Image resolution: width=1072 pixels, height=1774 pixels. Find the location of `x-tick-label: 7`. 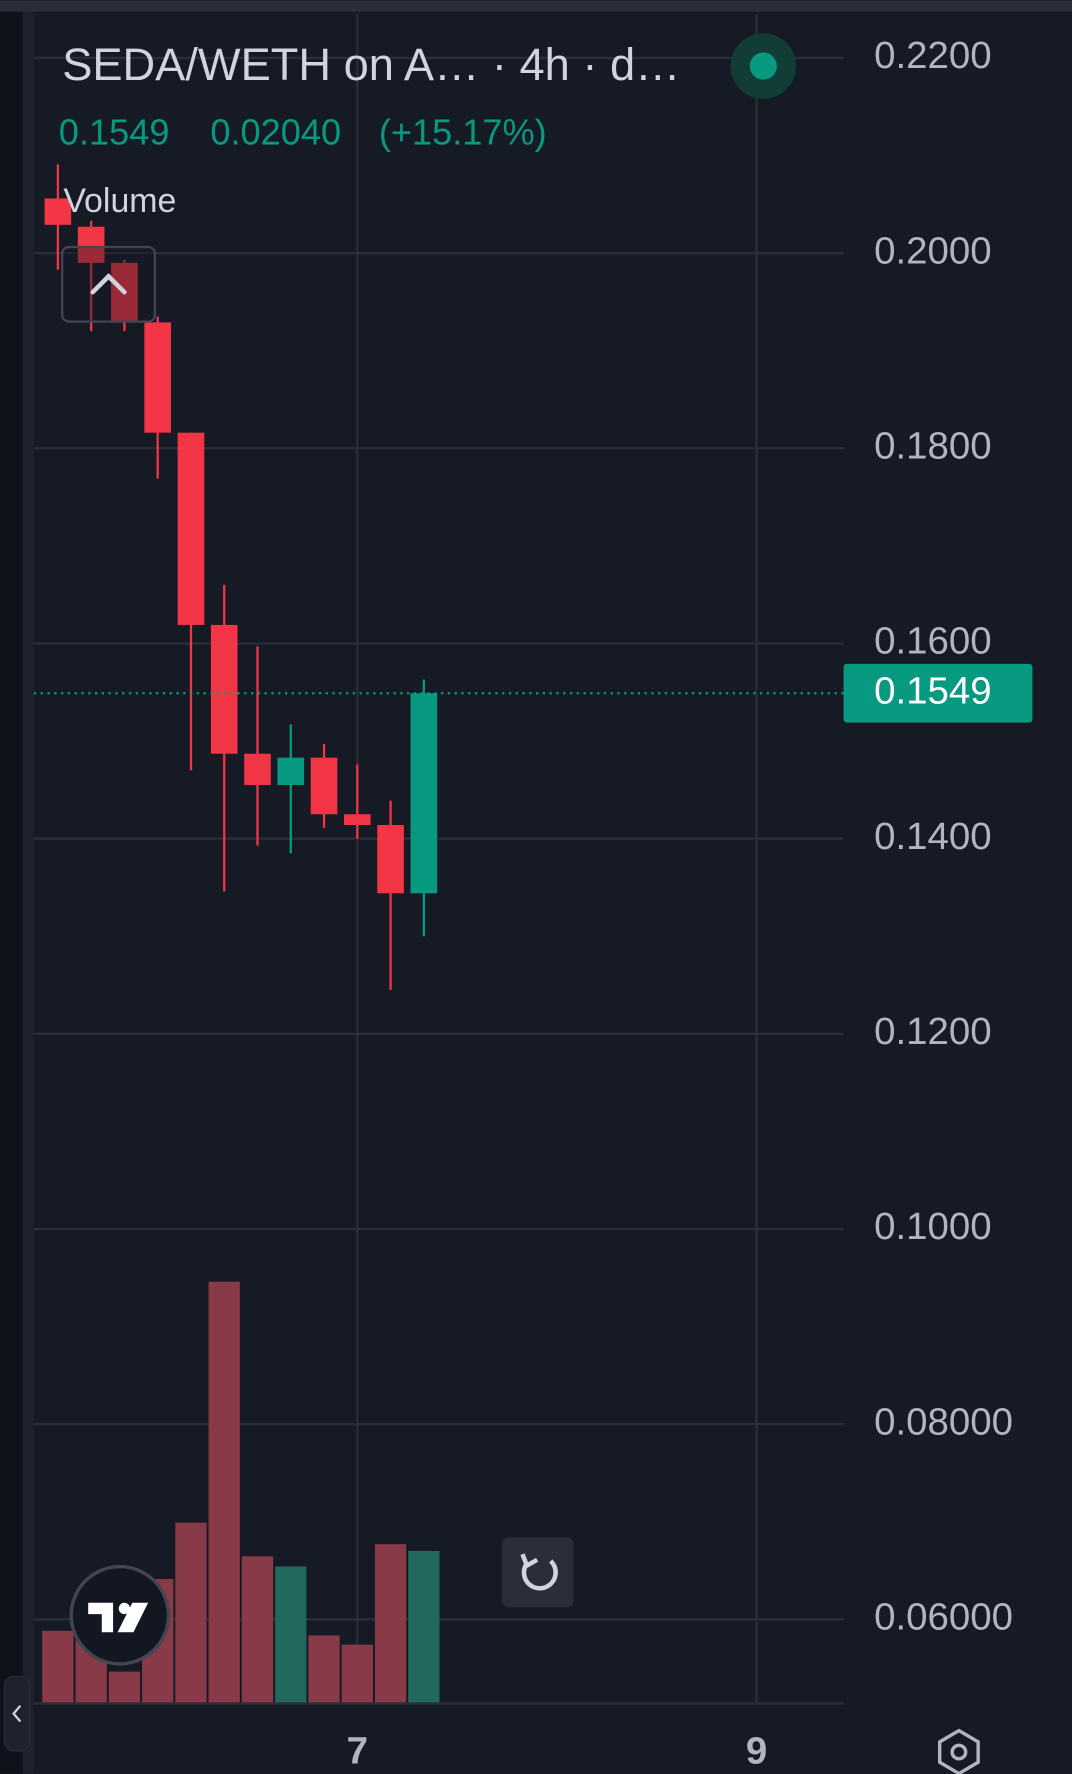

x-tick-label: 7 is located at coordinates (357, 1750).